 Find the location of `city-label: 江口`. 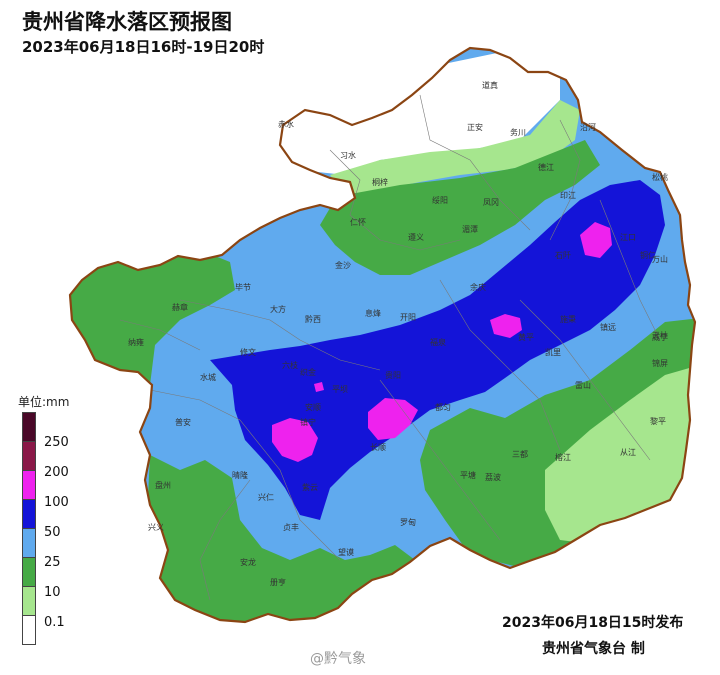

city-label: 江口 is located at coordinates (628, 237).